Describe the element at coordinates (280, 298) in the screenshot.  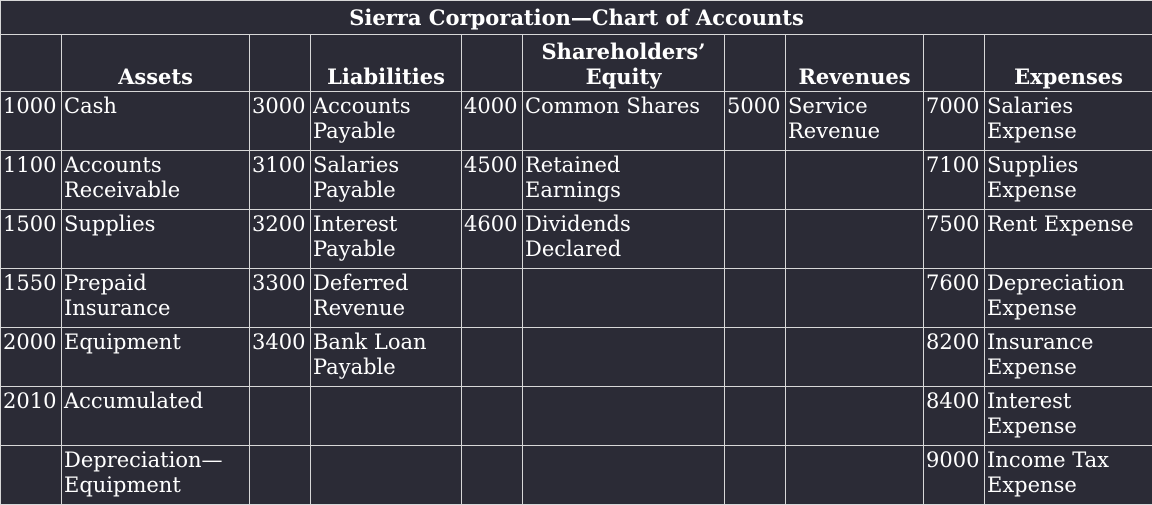
I see `liabilities-account-number: 3300` at that location.